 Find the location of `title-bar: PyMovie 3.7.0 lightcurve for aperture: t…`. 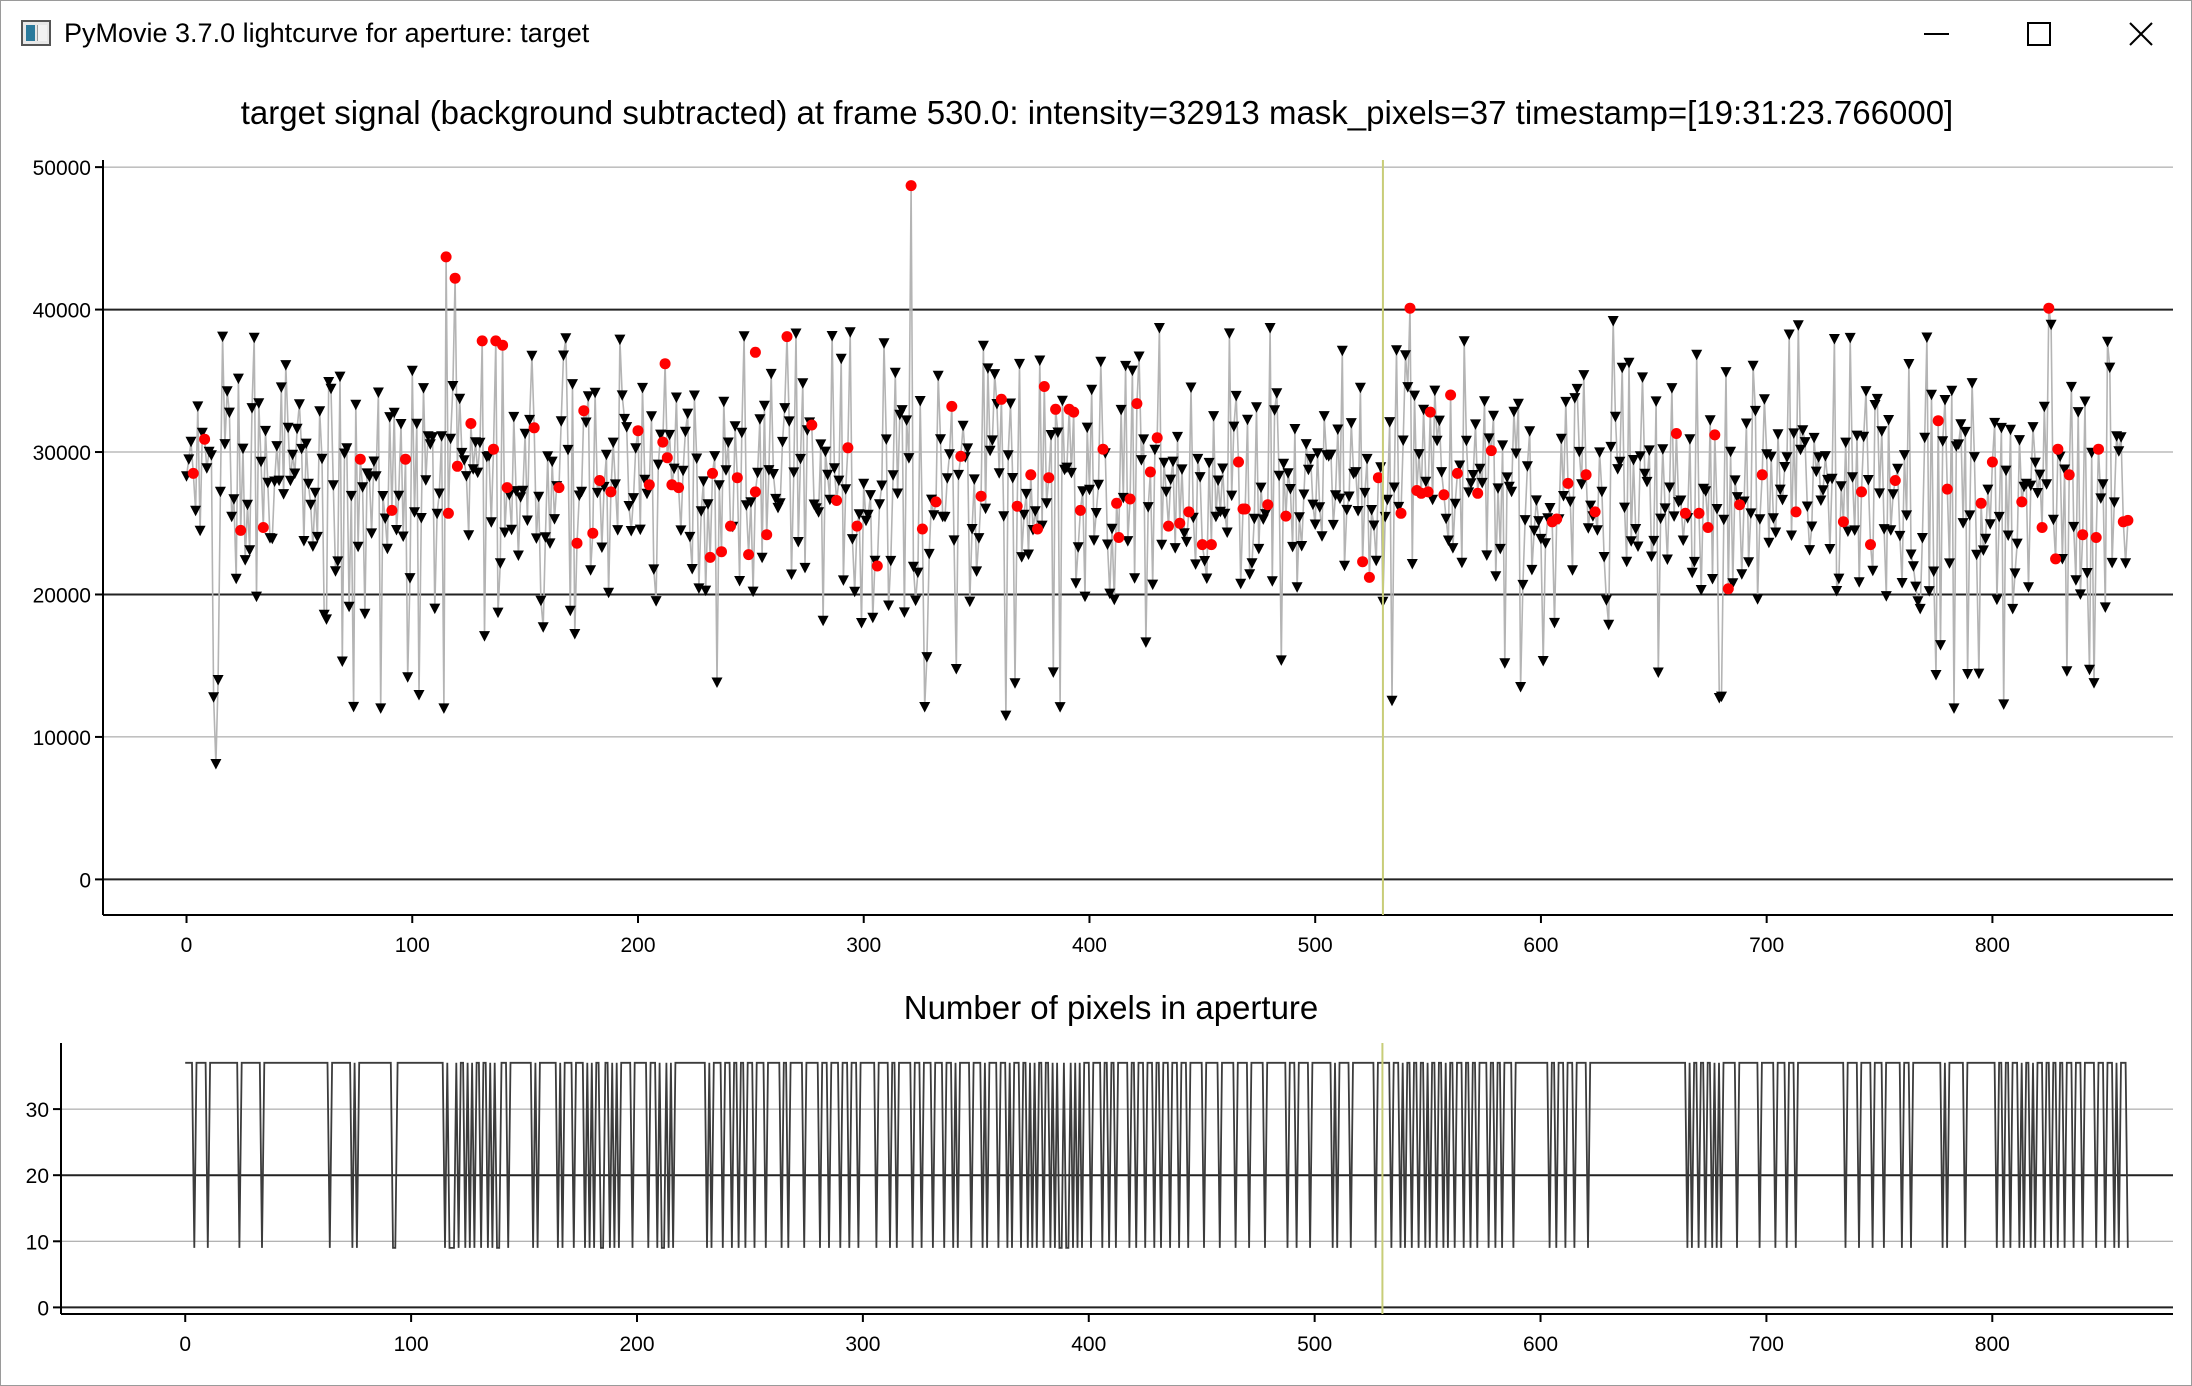

title-bar: PyMovie 3.7.0 lightcurve for aperture: t… is located at coordinates (1096, 34).